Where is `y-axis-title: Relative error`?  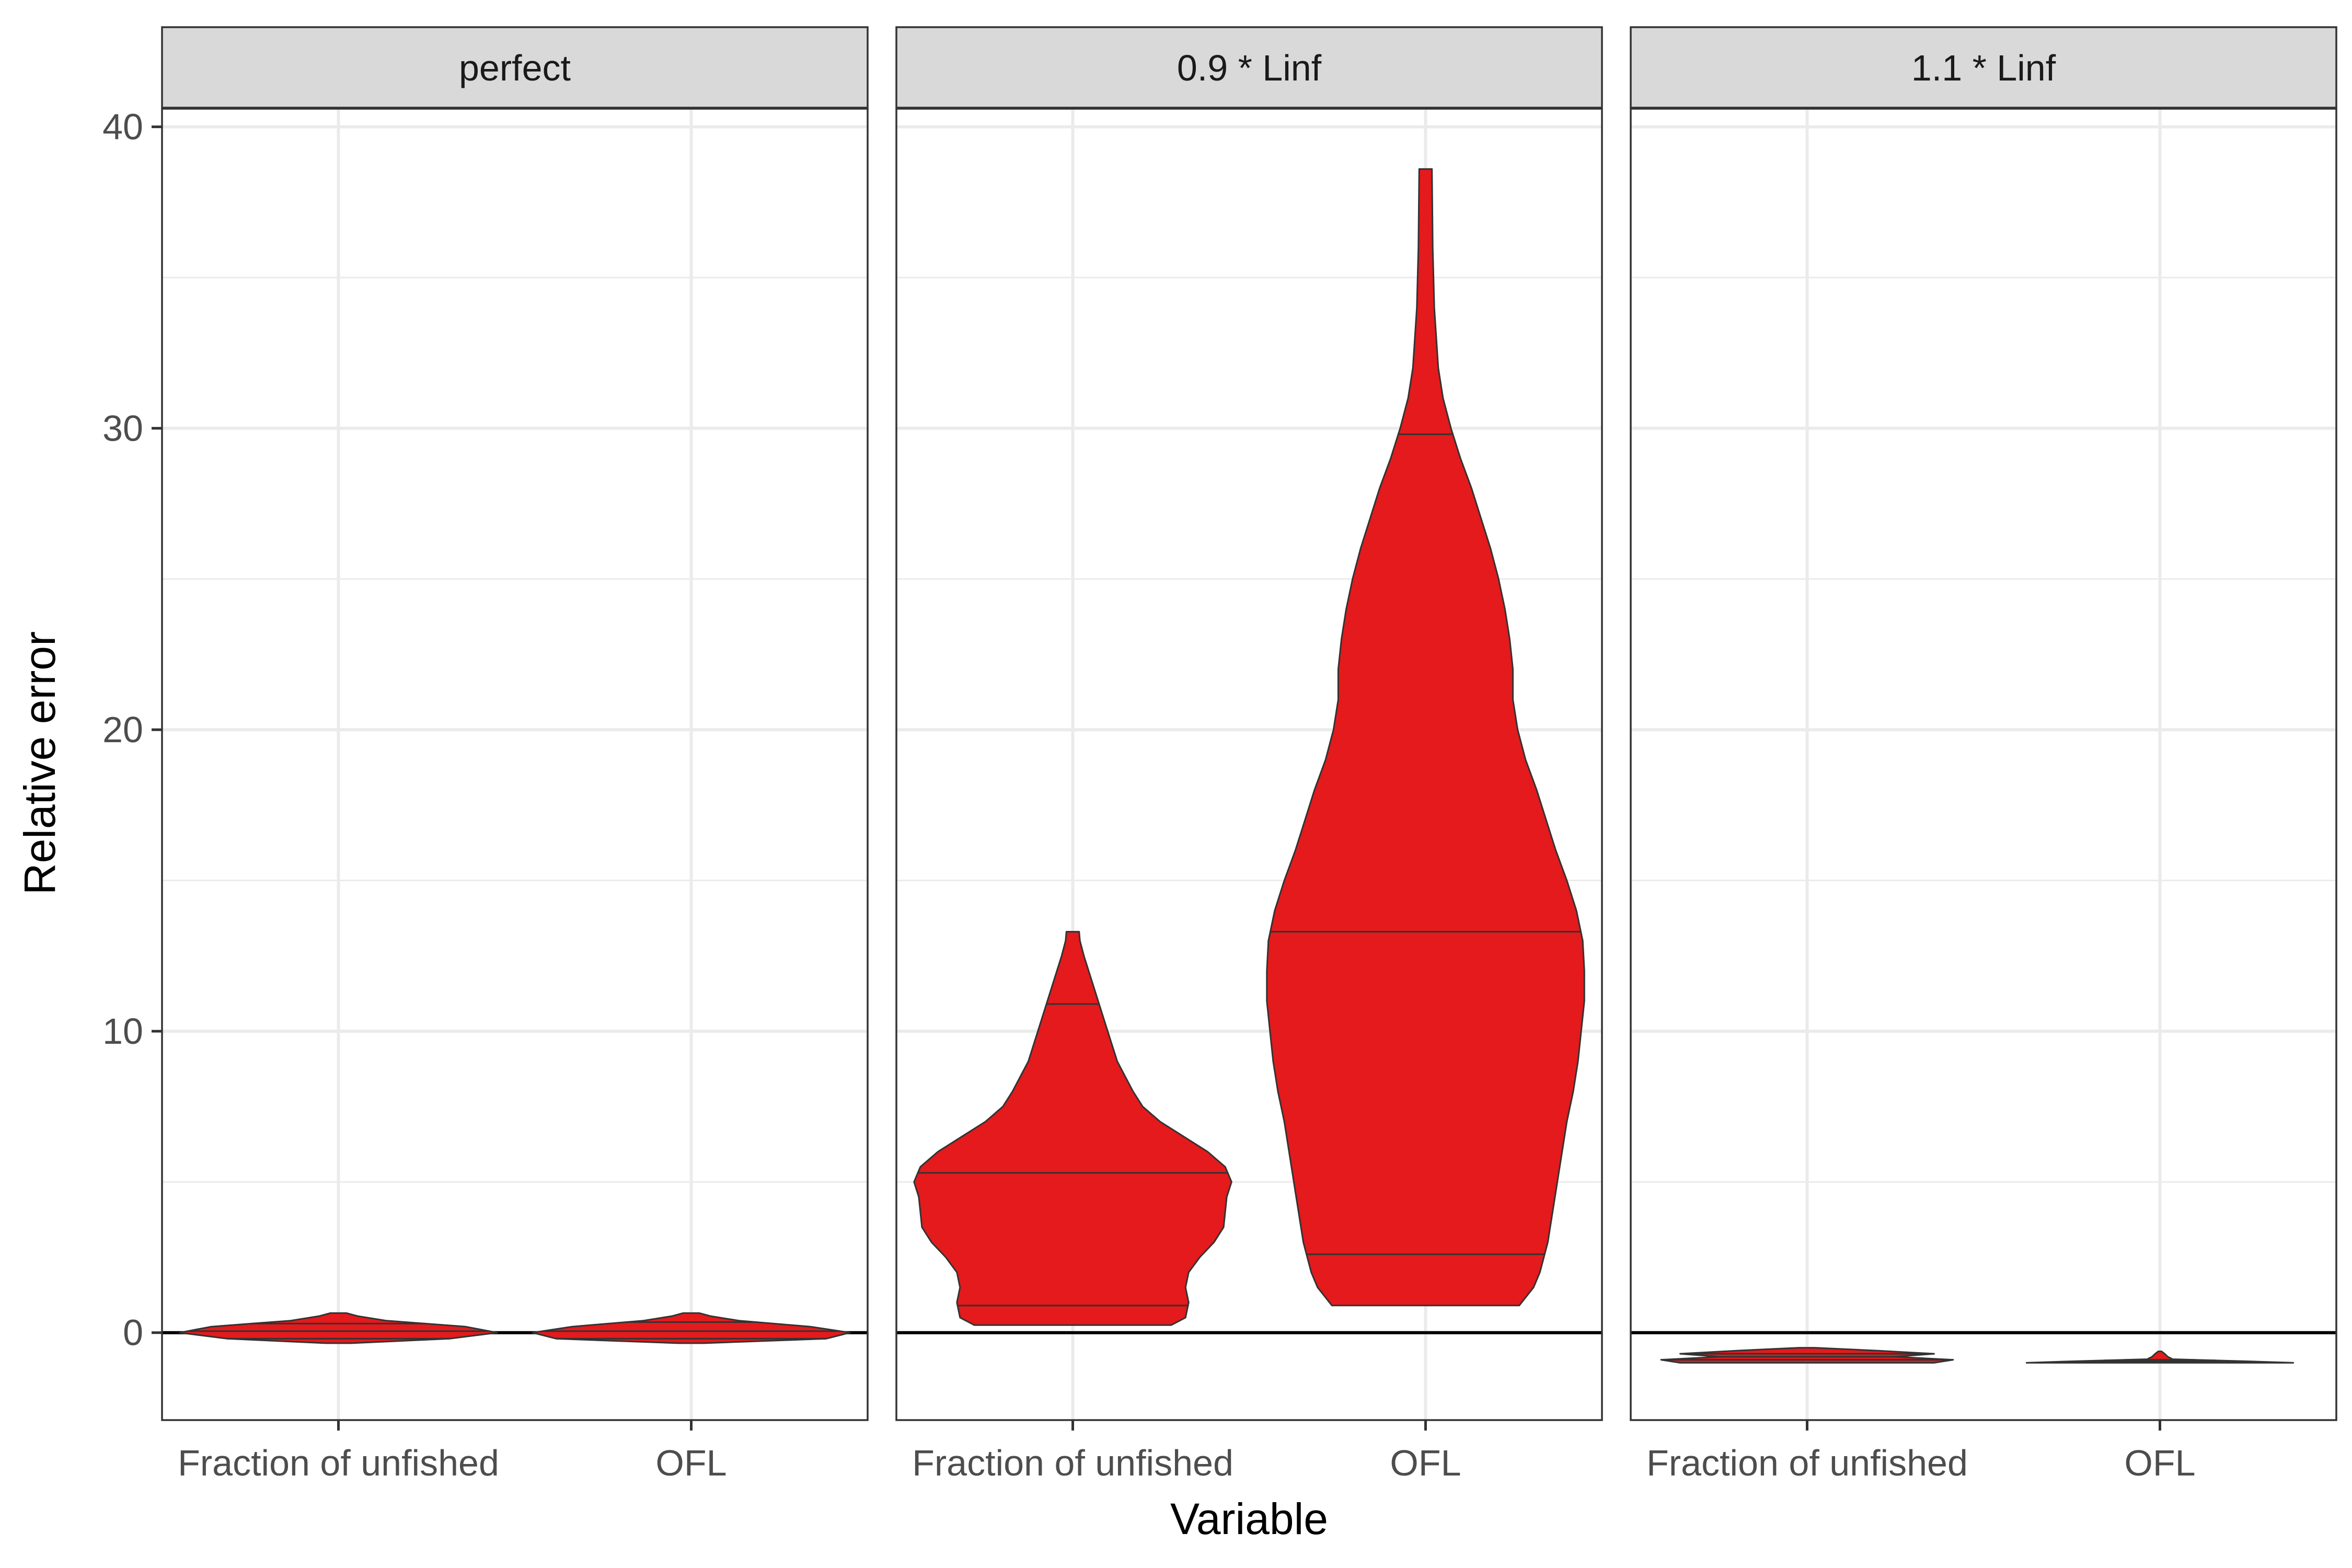
y-axis-title: Relative error is located at coordinates (39, 763).